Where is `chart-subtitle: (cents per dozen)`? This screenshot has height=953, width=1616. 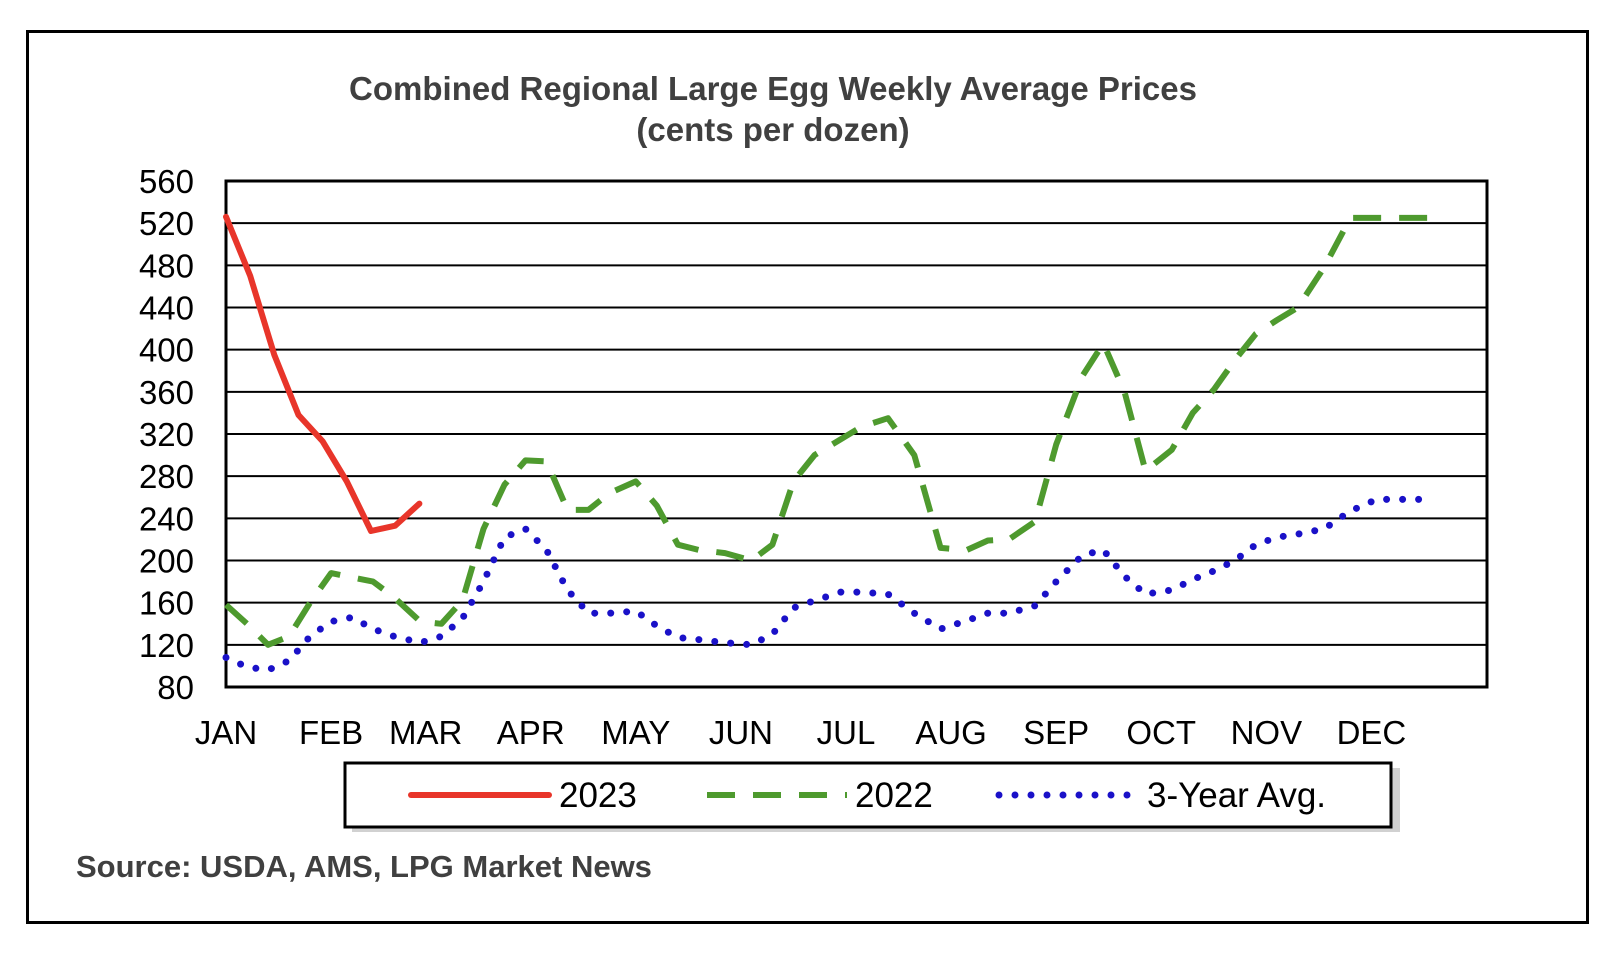 chart-subtitle: (cents per dozen) is located at coordinates (772, 129).